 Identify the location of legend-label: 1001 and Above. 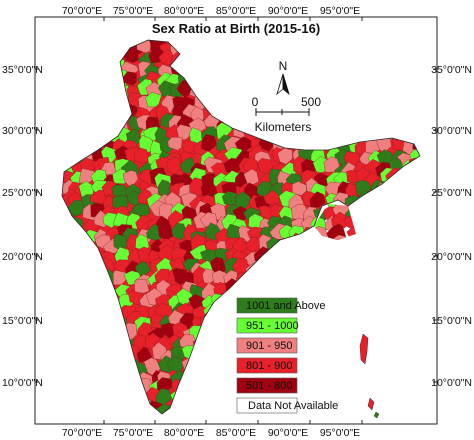
(286, 306).